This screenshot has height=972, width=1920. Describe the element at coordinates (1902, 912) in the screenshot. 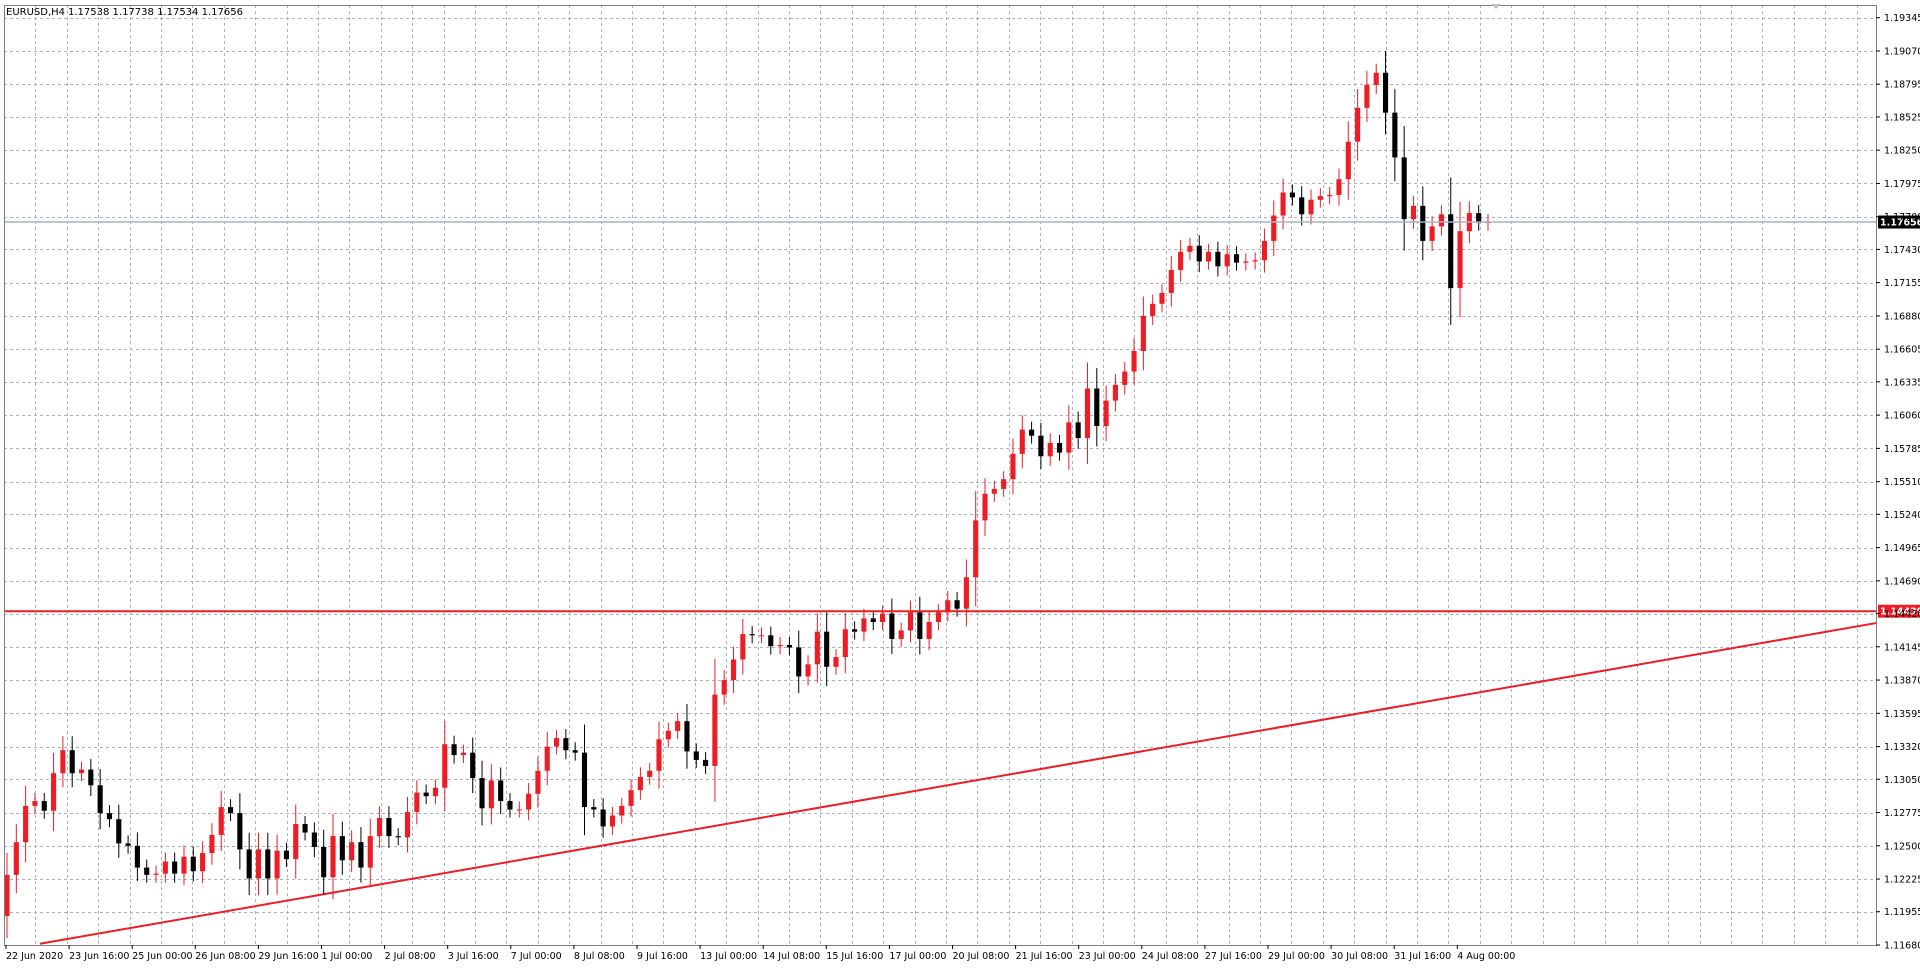

I see `y-tick-label: 1.11955` at that location.